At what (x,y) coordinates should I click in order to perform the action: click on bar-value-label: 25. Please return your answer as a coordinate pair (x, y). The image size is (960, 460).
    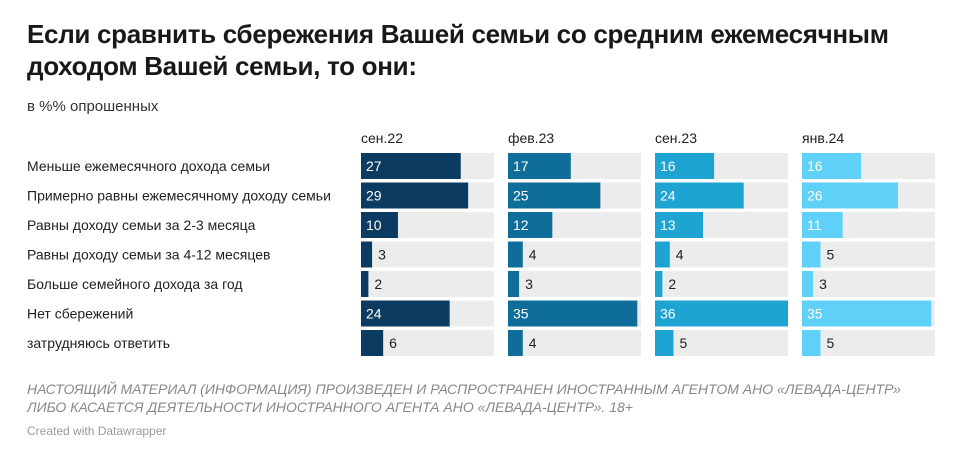
    Looking at the image, I should click on (521, 196).